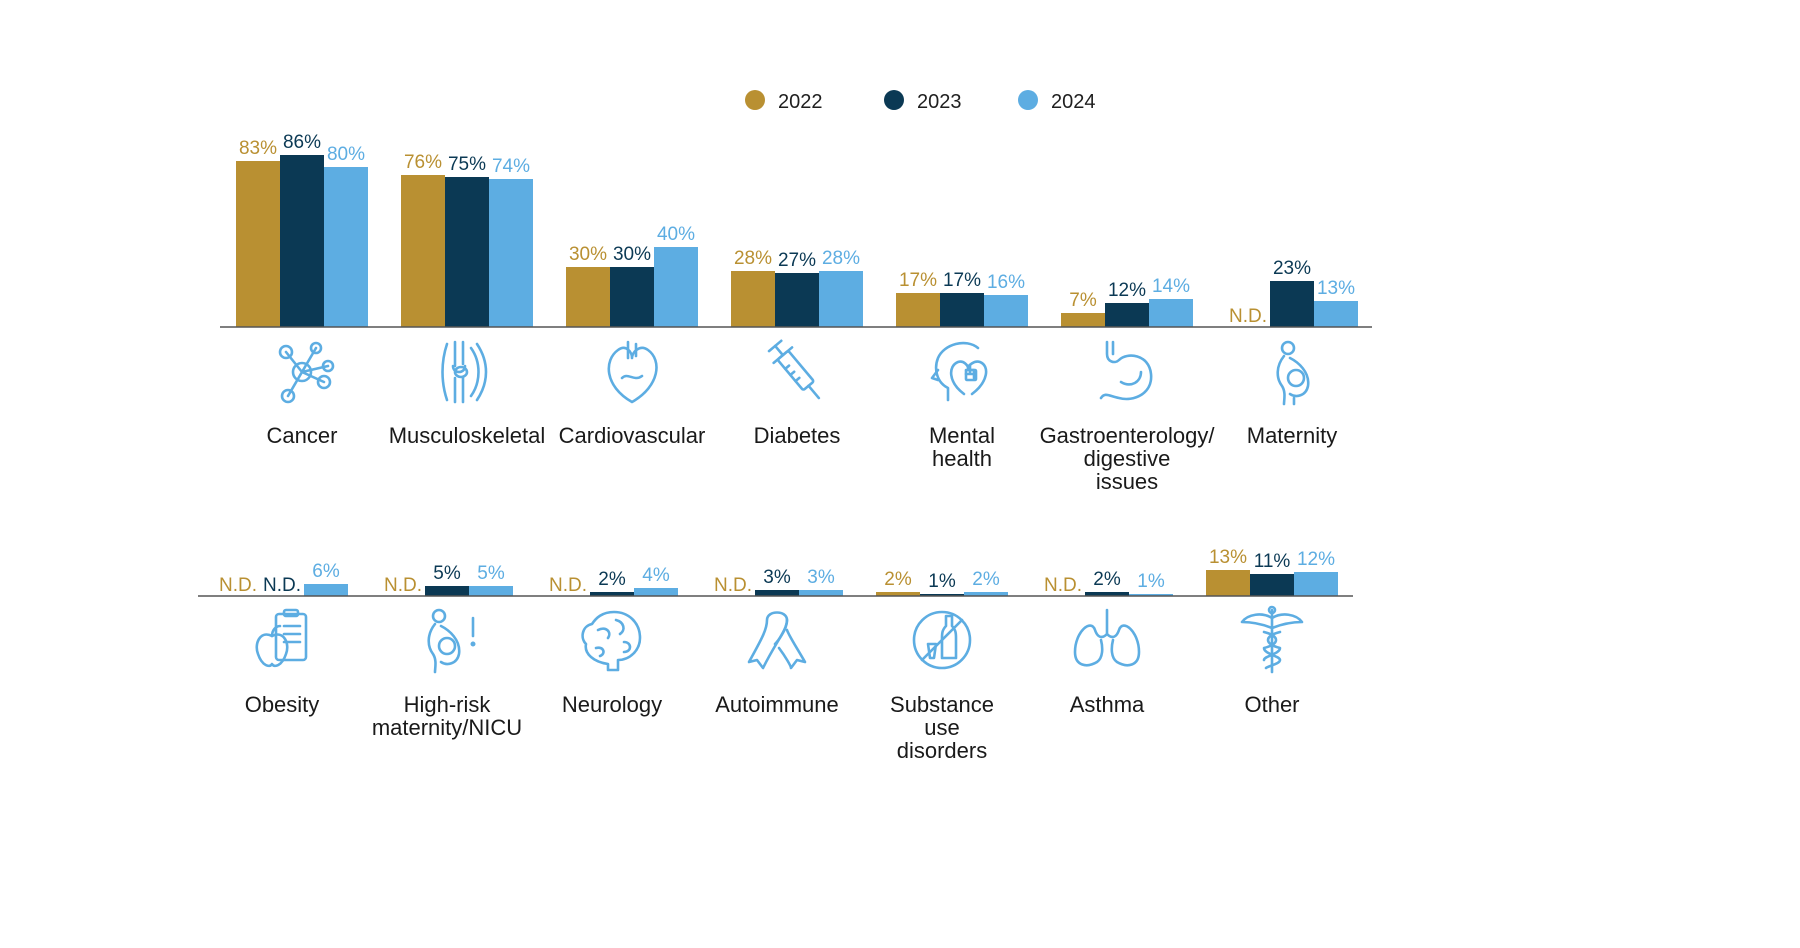 This screenshot has width=1800, height=948. I want to click on data-label-2022: 2%, so click(898, 579).